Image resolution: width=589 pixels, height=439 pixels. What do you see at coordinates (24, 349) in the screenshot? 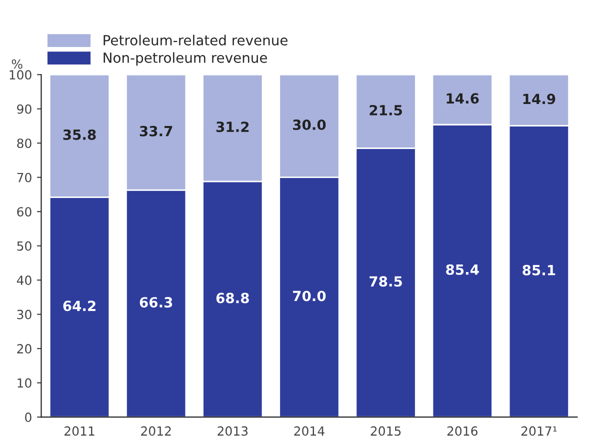
I see `y-tick-label: 20` at bounding box center [24, 349].